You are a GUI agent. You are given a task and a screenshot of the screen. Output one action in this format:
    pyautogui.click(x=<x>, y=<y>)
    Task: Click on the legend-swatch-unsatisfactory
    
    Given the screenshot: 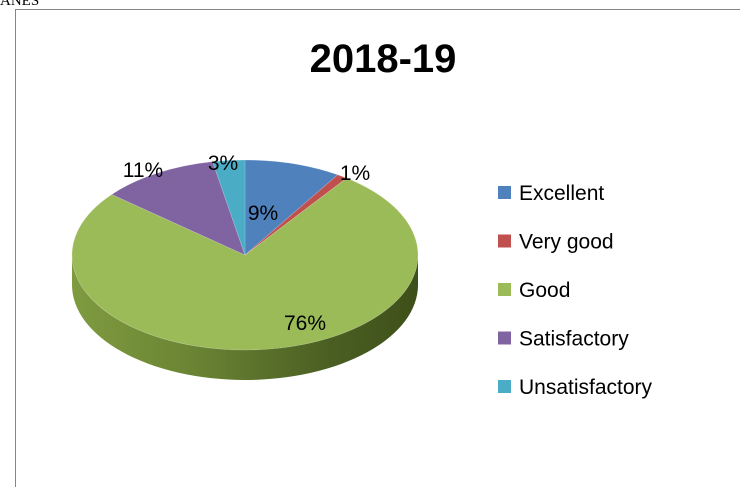 What is the action you would take?
    pyautogui.click(x=504, y=386)
    